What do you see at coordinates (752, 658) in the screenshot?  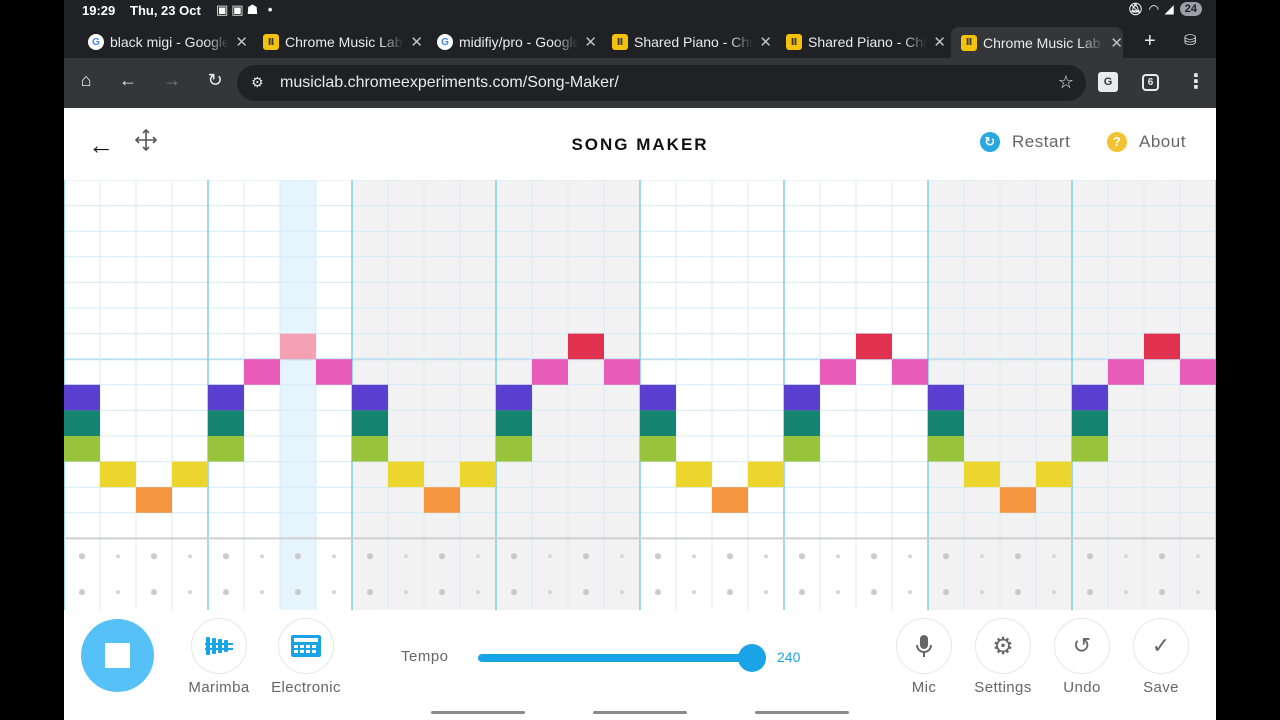 I see `tempo-slider-handle` at bounding box center [752, 658].